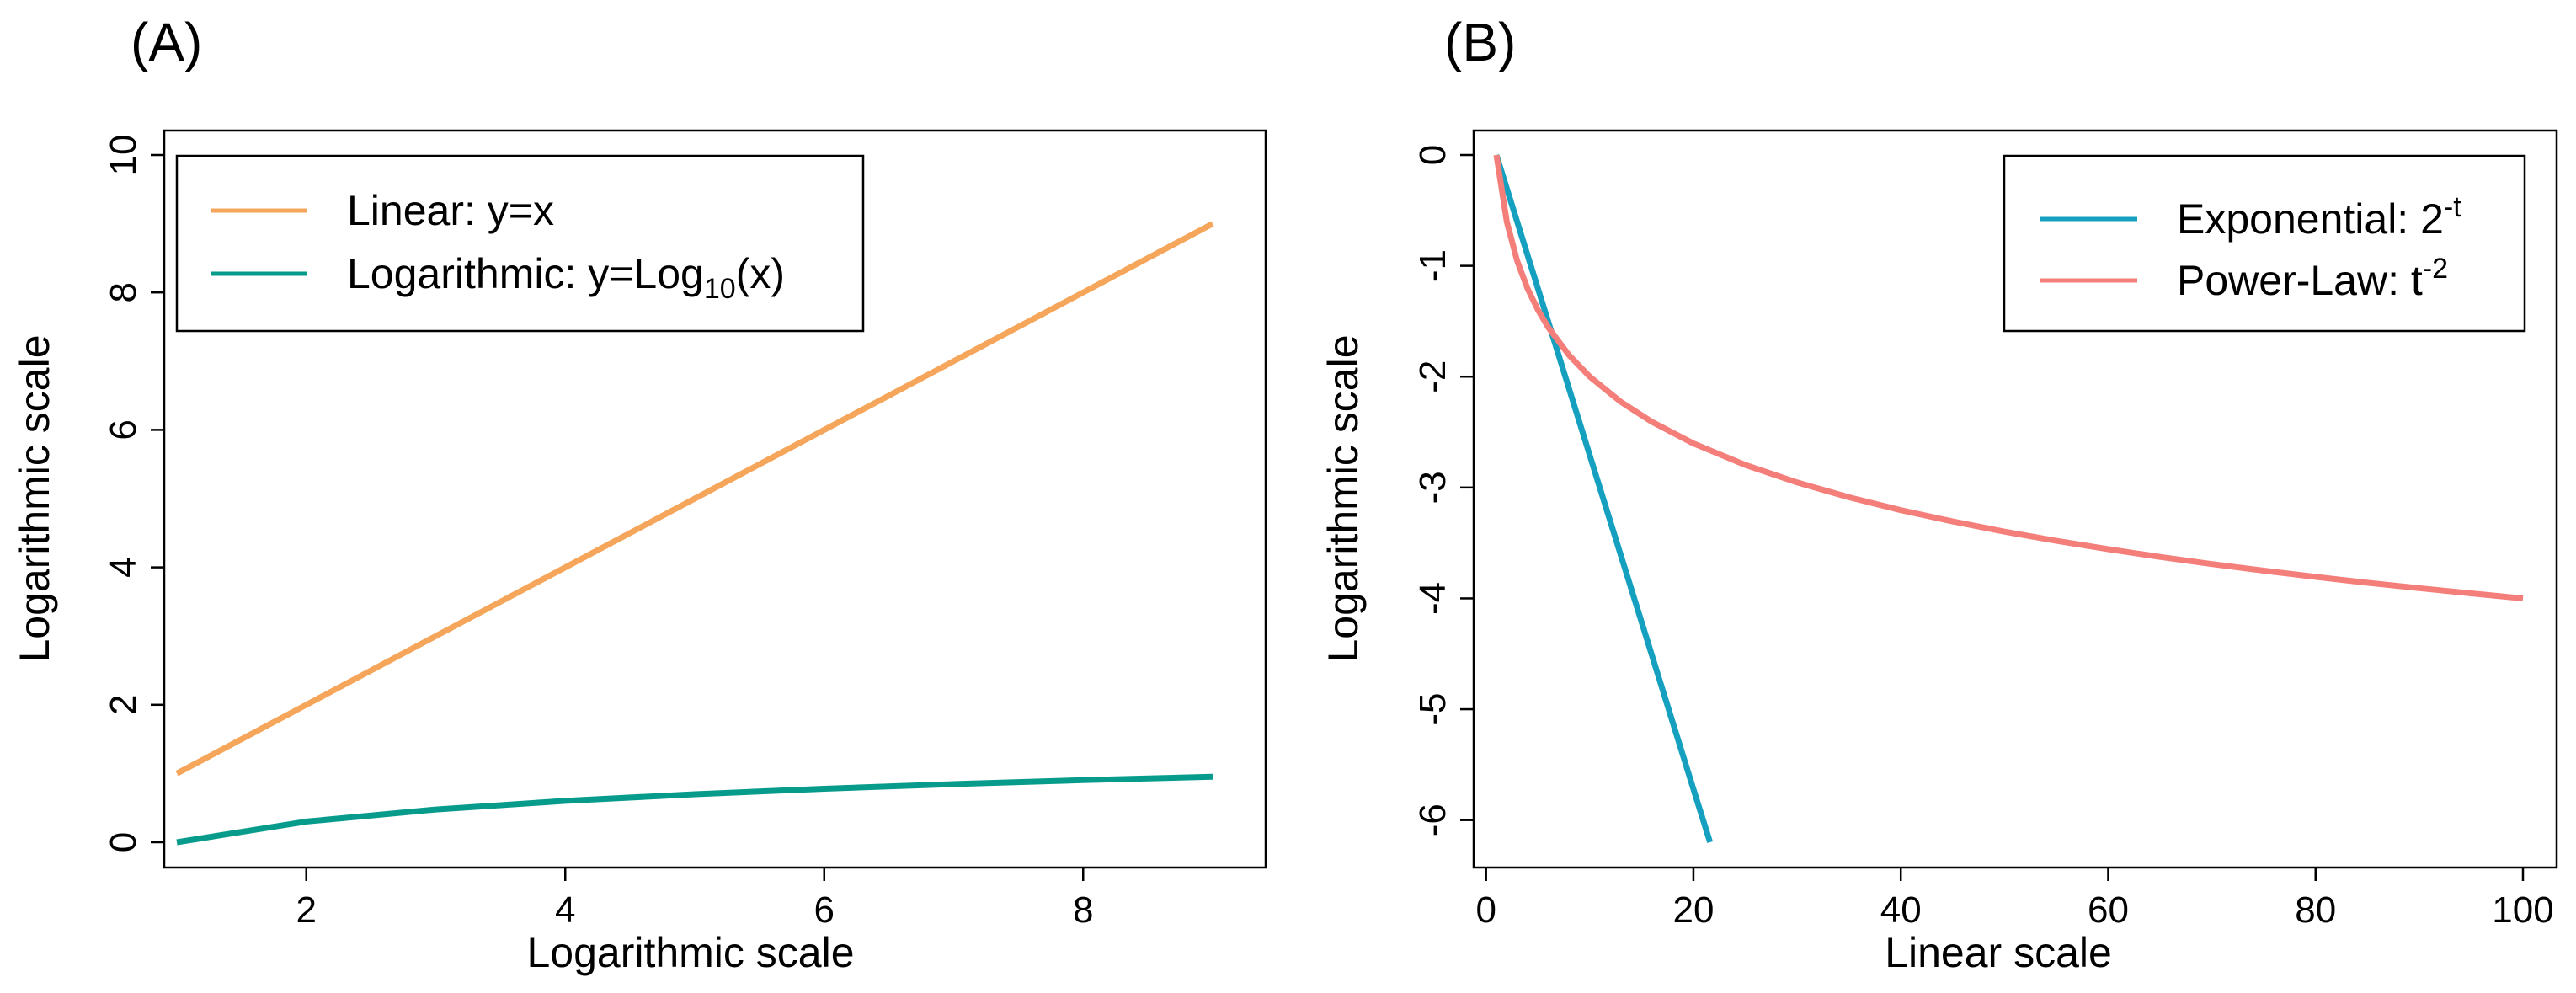 The height and width of the screenshot is (993, 2576). What do you see at coordinates (565, 910) in the screenshot?
I see `x-tick-label: 4` at bounding box center [565, 910].